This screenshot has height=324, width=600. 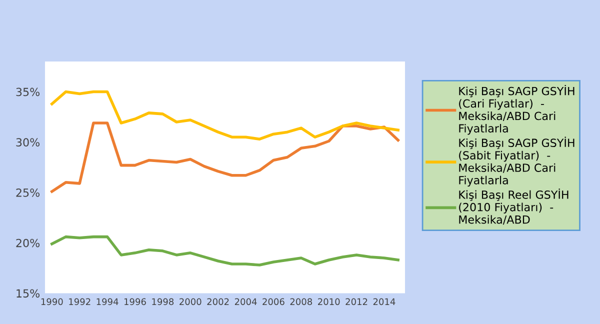 I want to click on x-tick-label: 1996, so click(x=135, y=302).